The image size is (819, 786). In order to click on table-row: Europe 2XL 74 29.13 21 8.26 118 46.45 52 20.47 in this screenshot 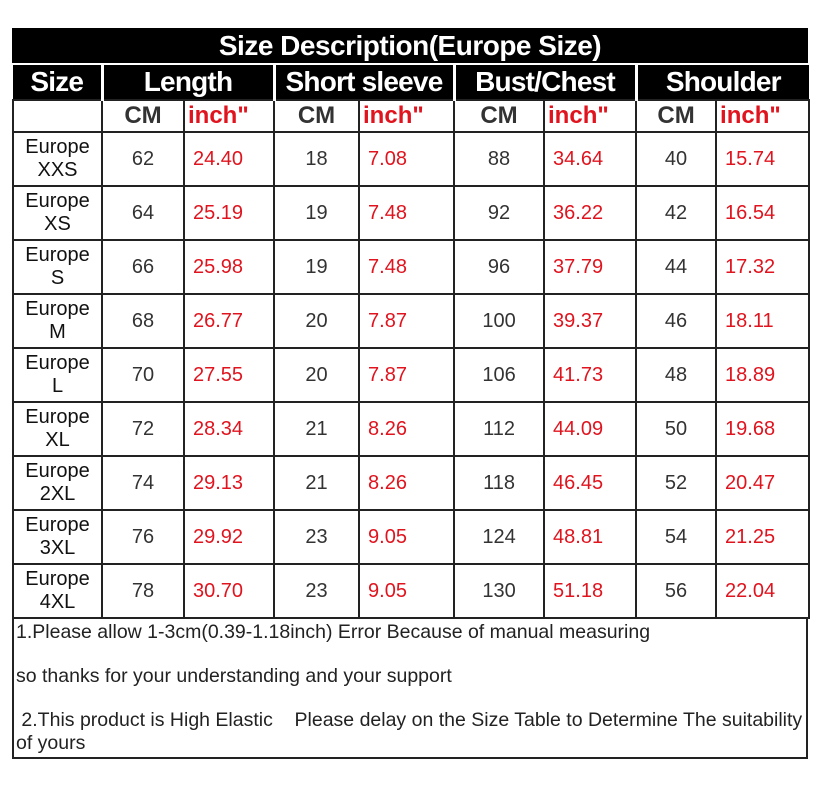, I will do `click(411, 483)`.